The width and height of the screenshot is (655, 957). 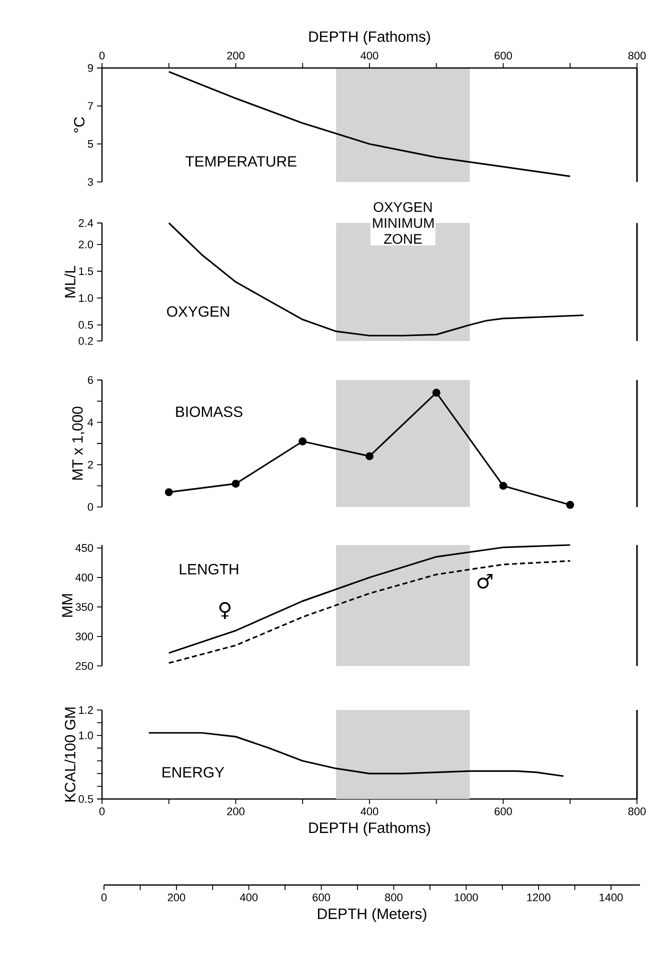 What do you see at coordinates (241, 161) in the screenshot?
I see `annotation: TEMPERATURE` at bounding box center [241, 161].